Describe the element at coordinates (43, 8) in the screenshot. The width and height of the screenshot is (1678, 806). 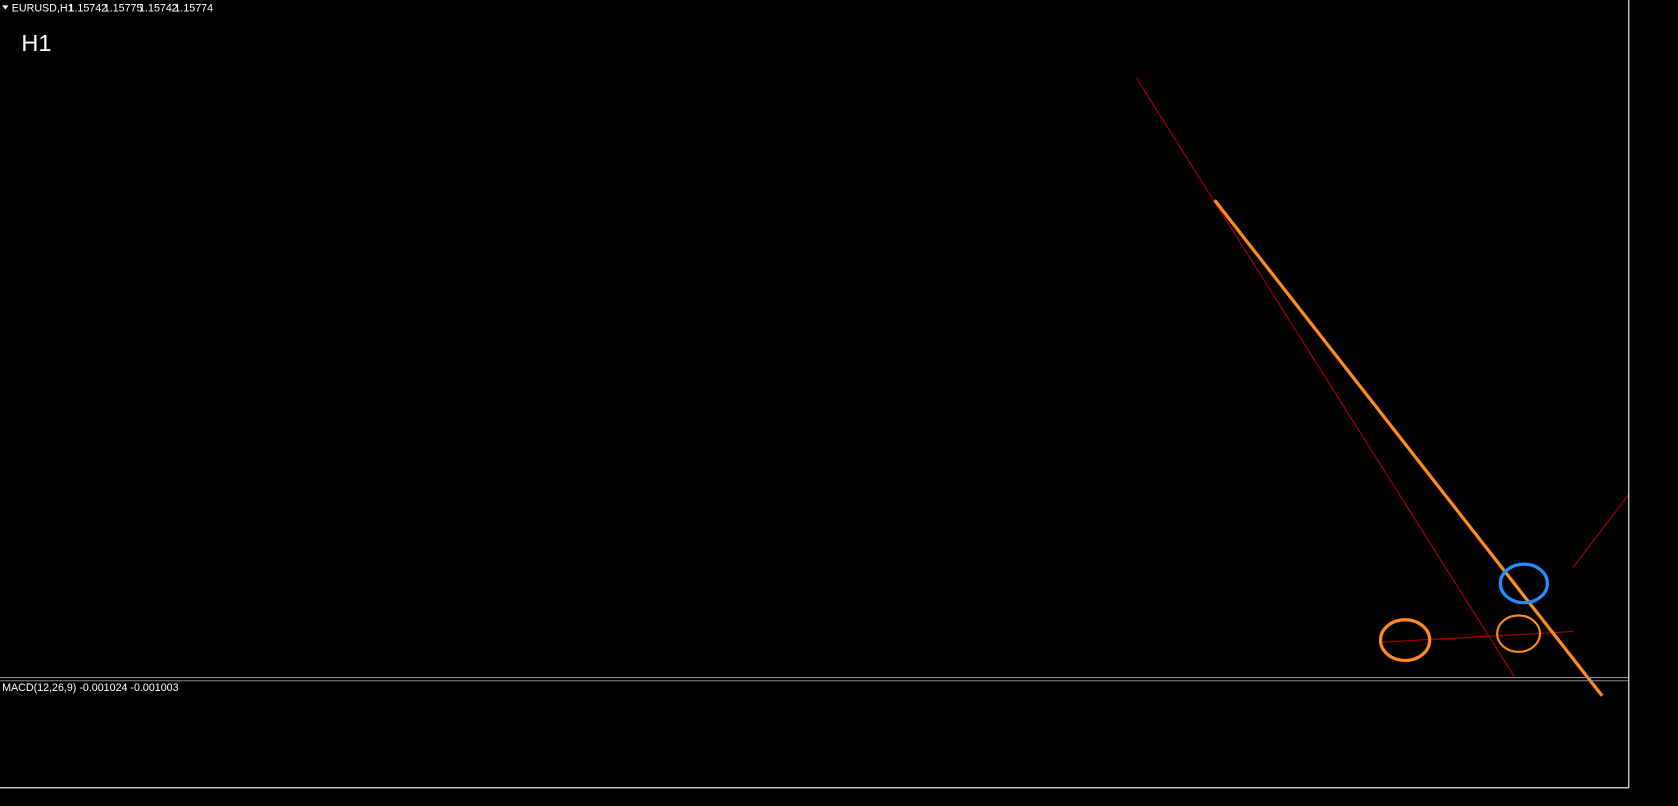
I see `symbol-title: EURUSD,H1` at that location.